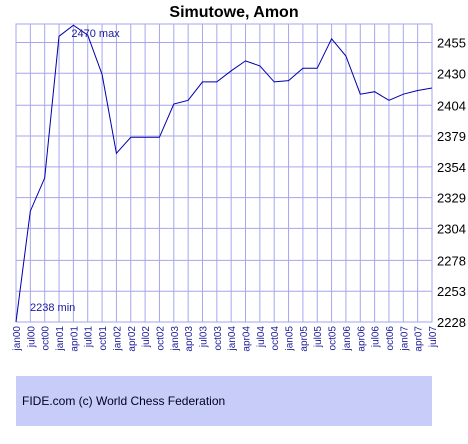 The image size is (468, 444). Describe the element at coordinates (451, 228) in the screenshot. I see `y-tick-label: 2304` at that location.